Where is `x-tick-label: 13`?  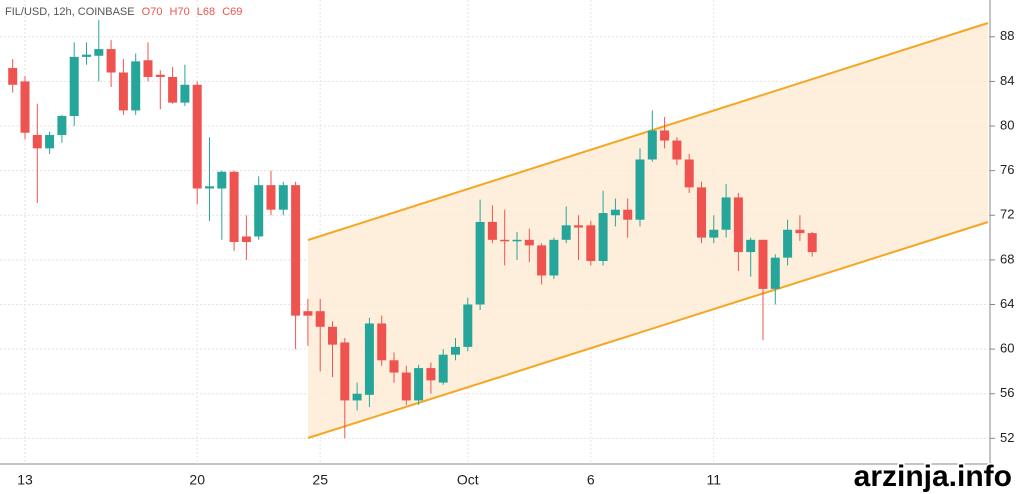 x-tick-label: 13 is located at coordinates (25, 480).